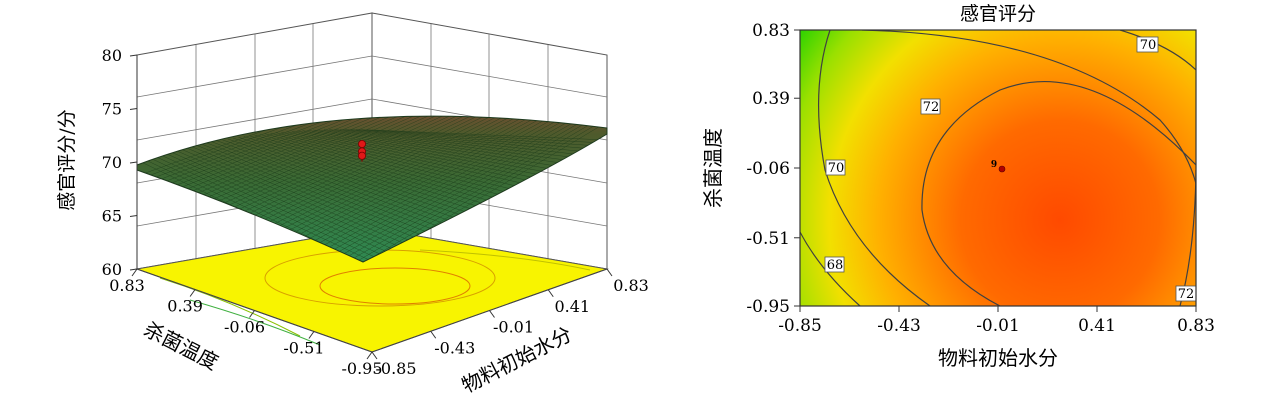  Describe the element at coordinates (931, 107) in the screenshot. I see `contour-label-72-left: 72` at that location.